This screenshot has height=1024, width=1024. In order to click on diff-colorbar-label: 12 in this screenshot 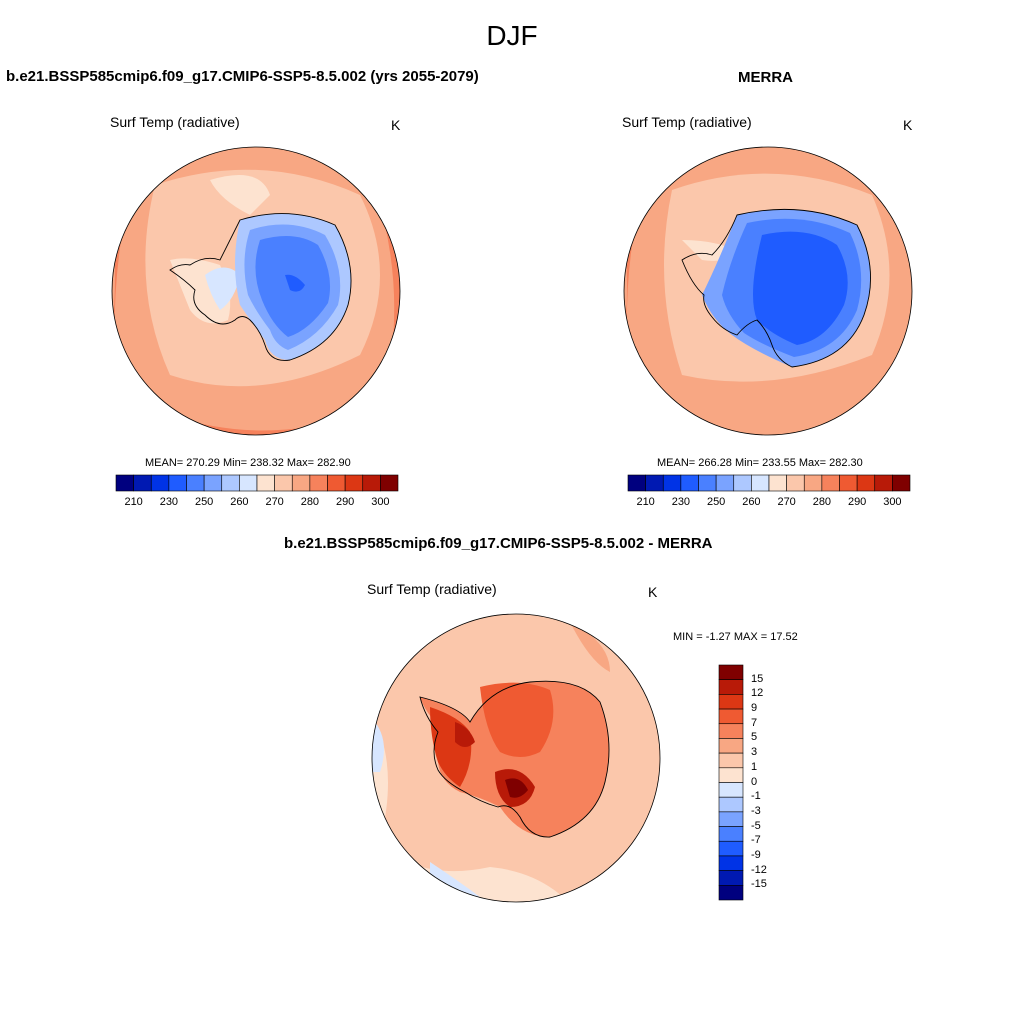, I will do `click(757, 693)`.